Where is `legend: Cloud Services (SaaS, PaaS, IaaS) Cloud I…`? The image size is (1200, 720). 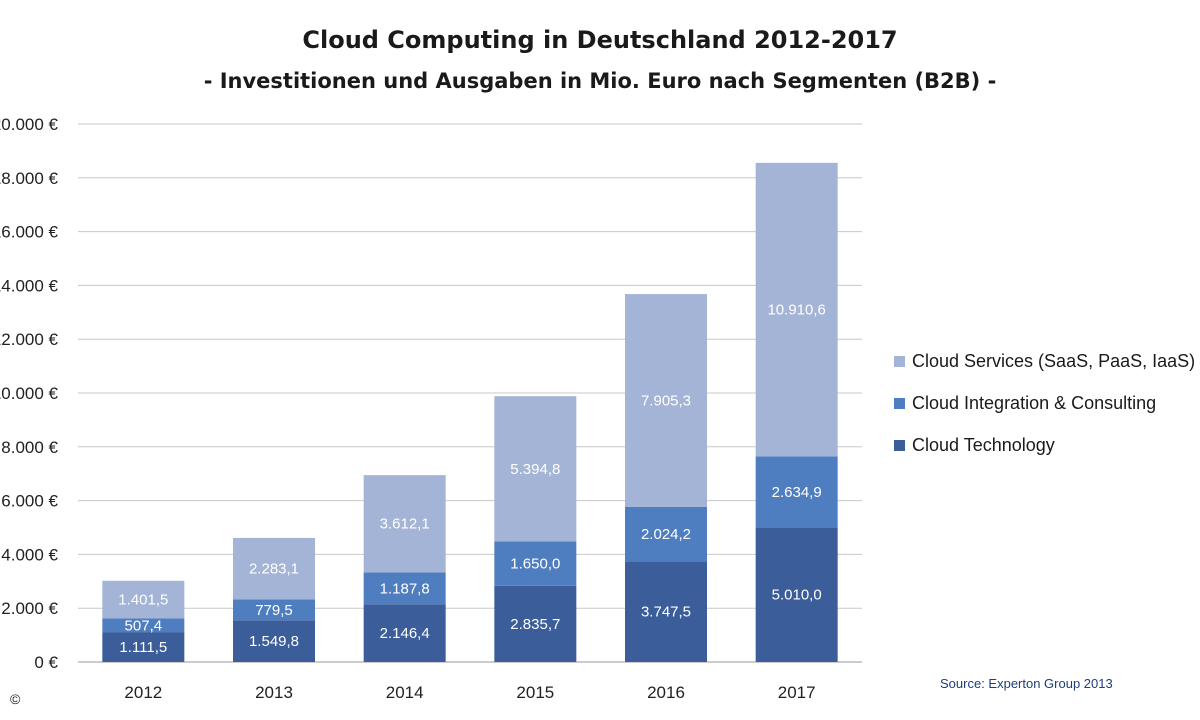
legend: Cloud Services (SaaS, PaaS, IaaS) Cloud I… is located at coordinates (1044, 403).